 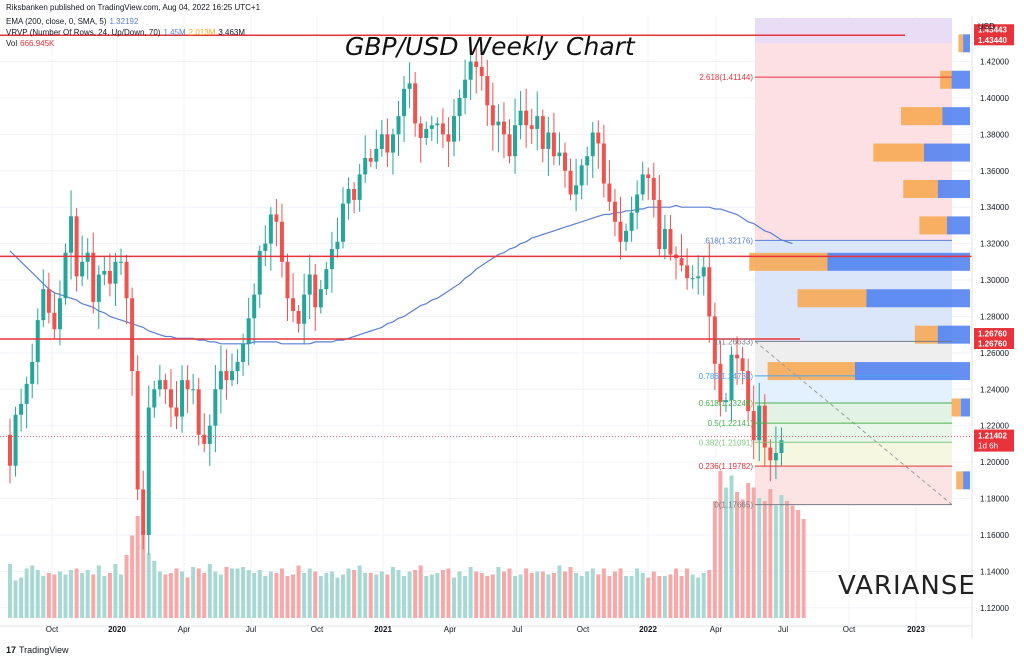 What do you see at coordinates (202, 32) in the screenshot?
I see `vrvp-down: 2.013M` at bounding box center [202, 32].